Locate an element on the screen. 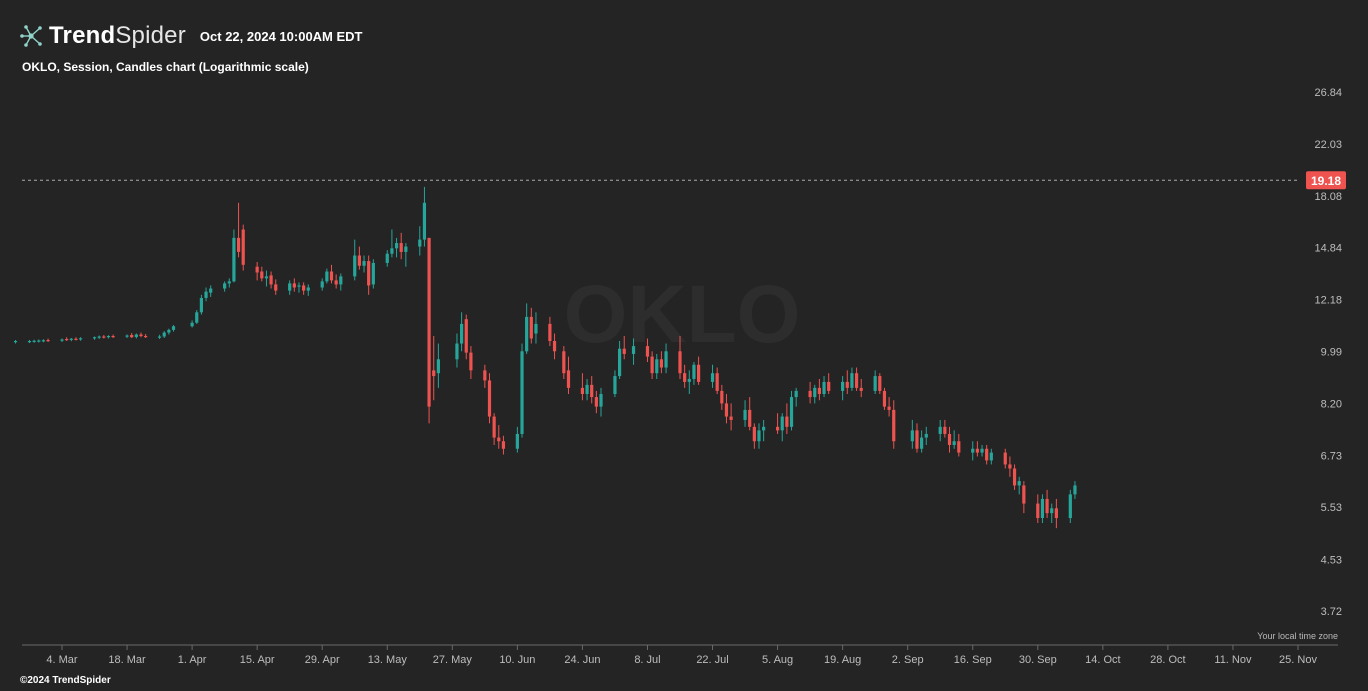 Image resolution: width=1368 pixels, height=691 pixels. copyright: ©2024 TrendSpider is located at coordinates (65, 680).